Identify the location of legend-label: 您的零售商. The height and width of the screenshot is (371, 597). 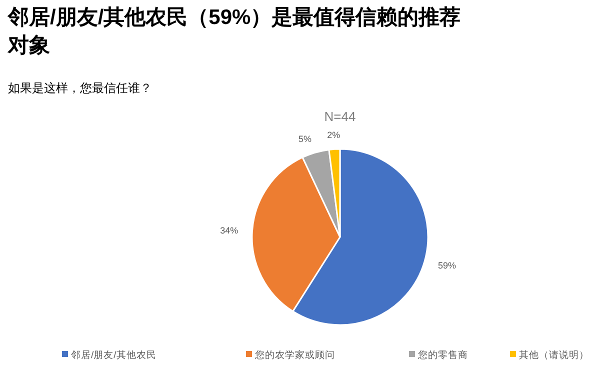
(442, 355).